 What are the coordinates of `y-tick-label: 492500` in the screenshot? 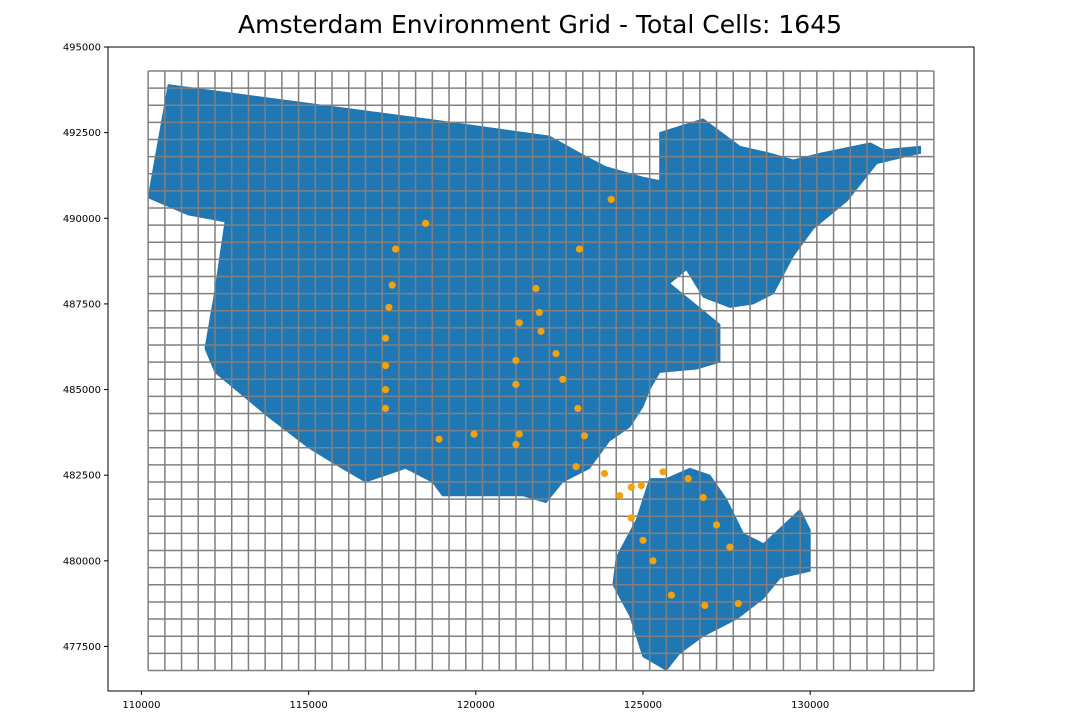 It's located at (82, 133).